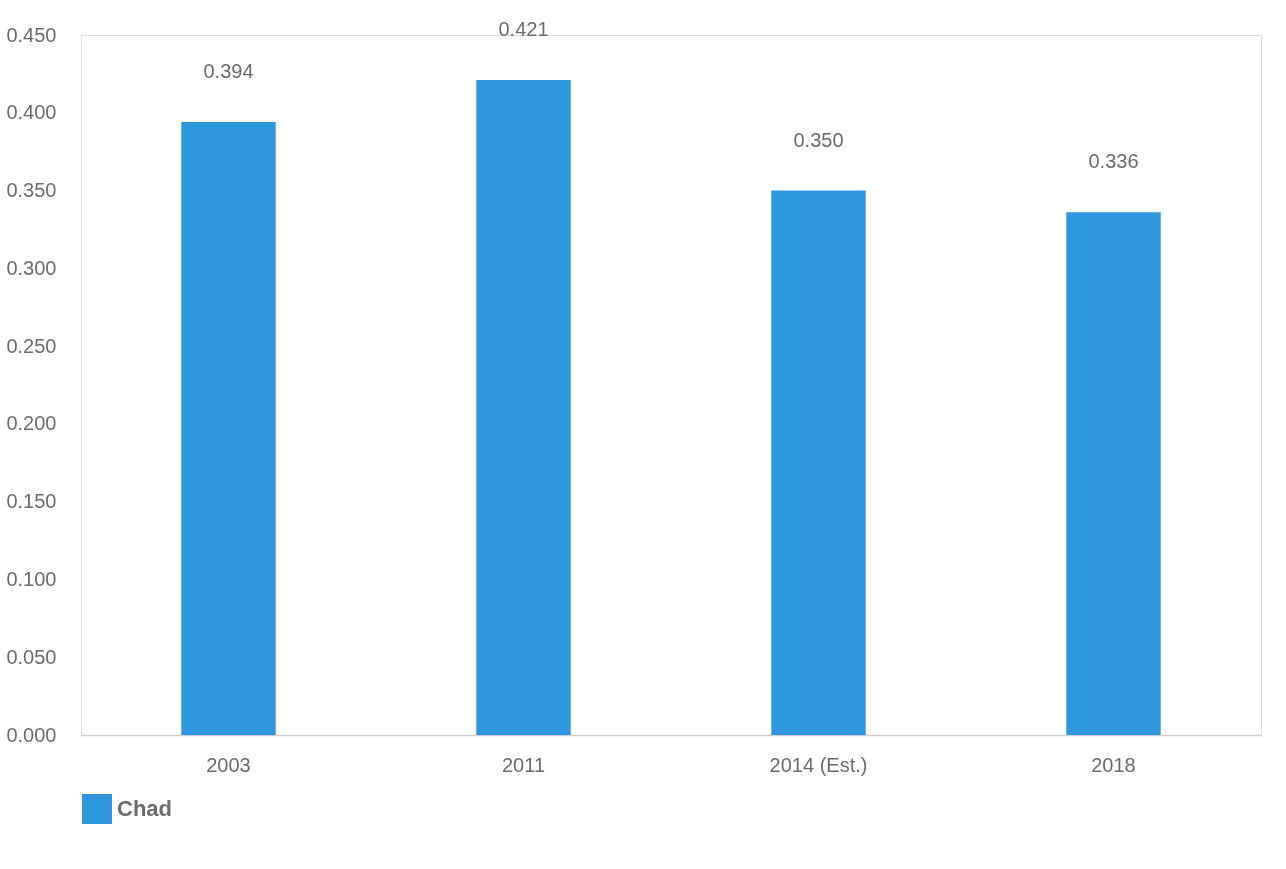  What do you see at coordinates (31, 656) in the screenshot?
I see `y-tick-label: 0.050` at bounding box center [31, 656].